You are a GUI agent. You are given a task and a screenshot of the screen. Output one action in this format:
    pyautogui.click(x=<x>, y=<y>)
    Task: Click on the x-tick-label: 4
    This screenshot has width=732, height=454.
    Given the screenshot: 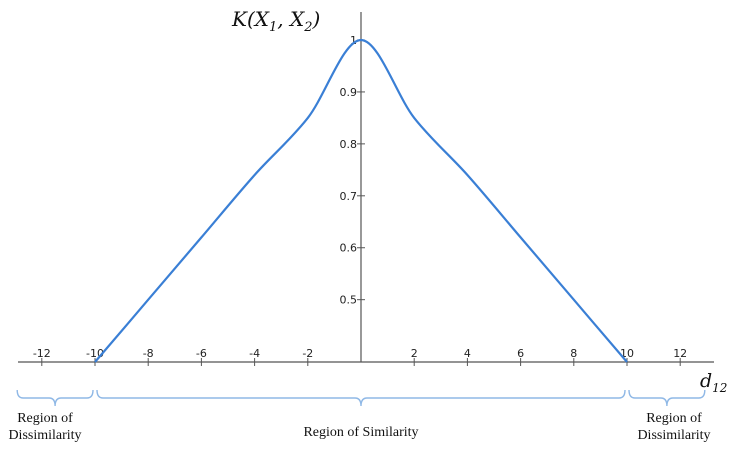 What is the action you would take?
    pyautogui.click(x=467, y=353)
    